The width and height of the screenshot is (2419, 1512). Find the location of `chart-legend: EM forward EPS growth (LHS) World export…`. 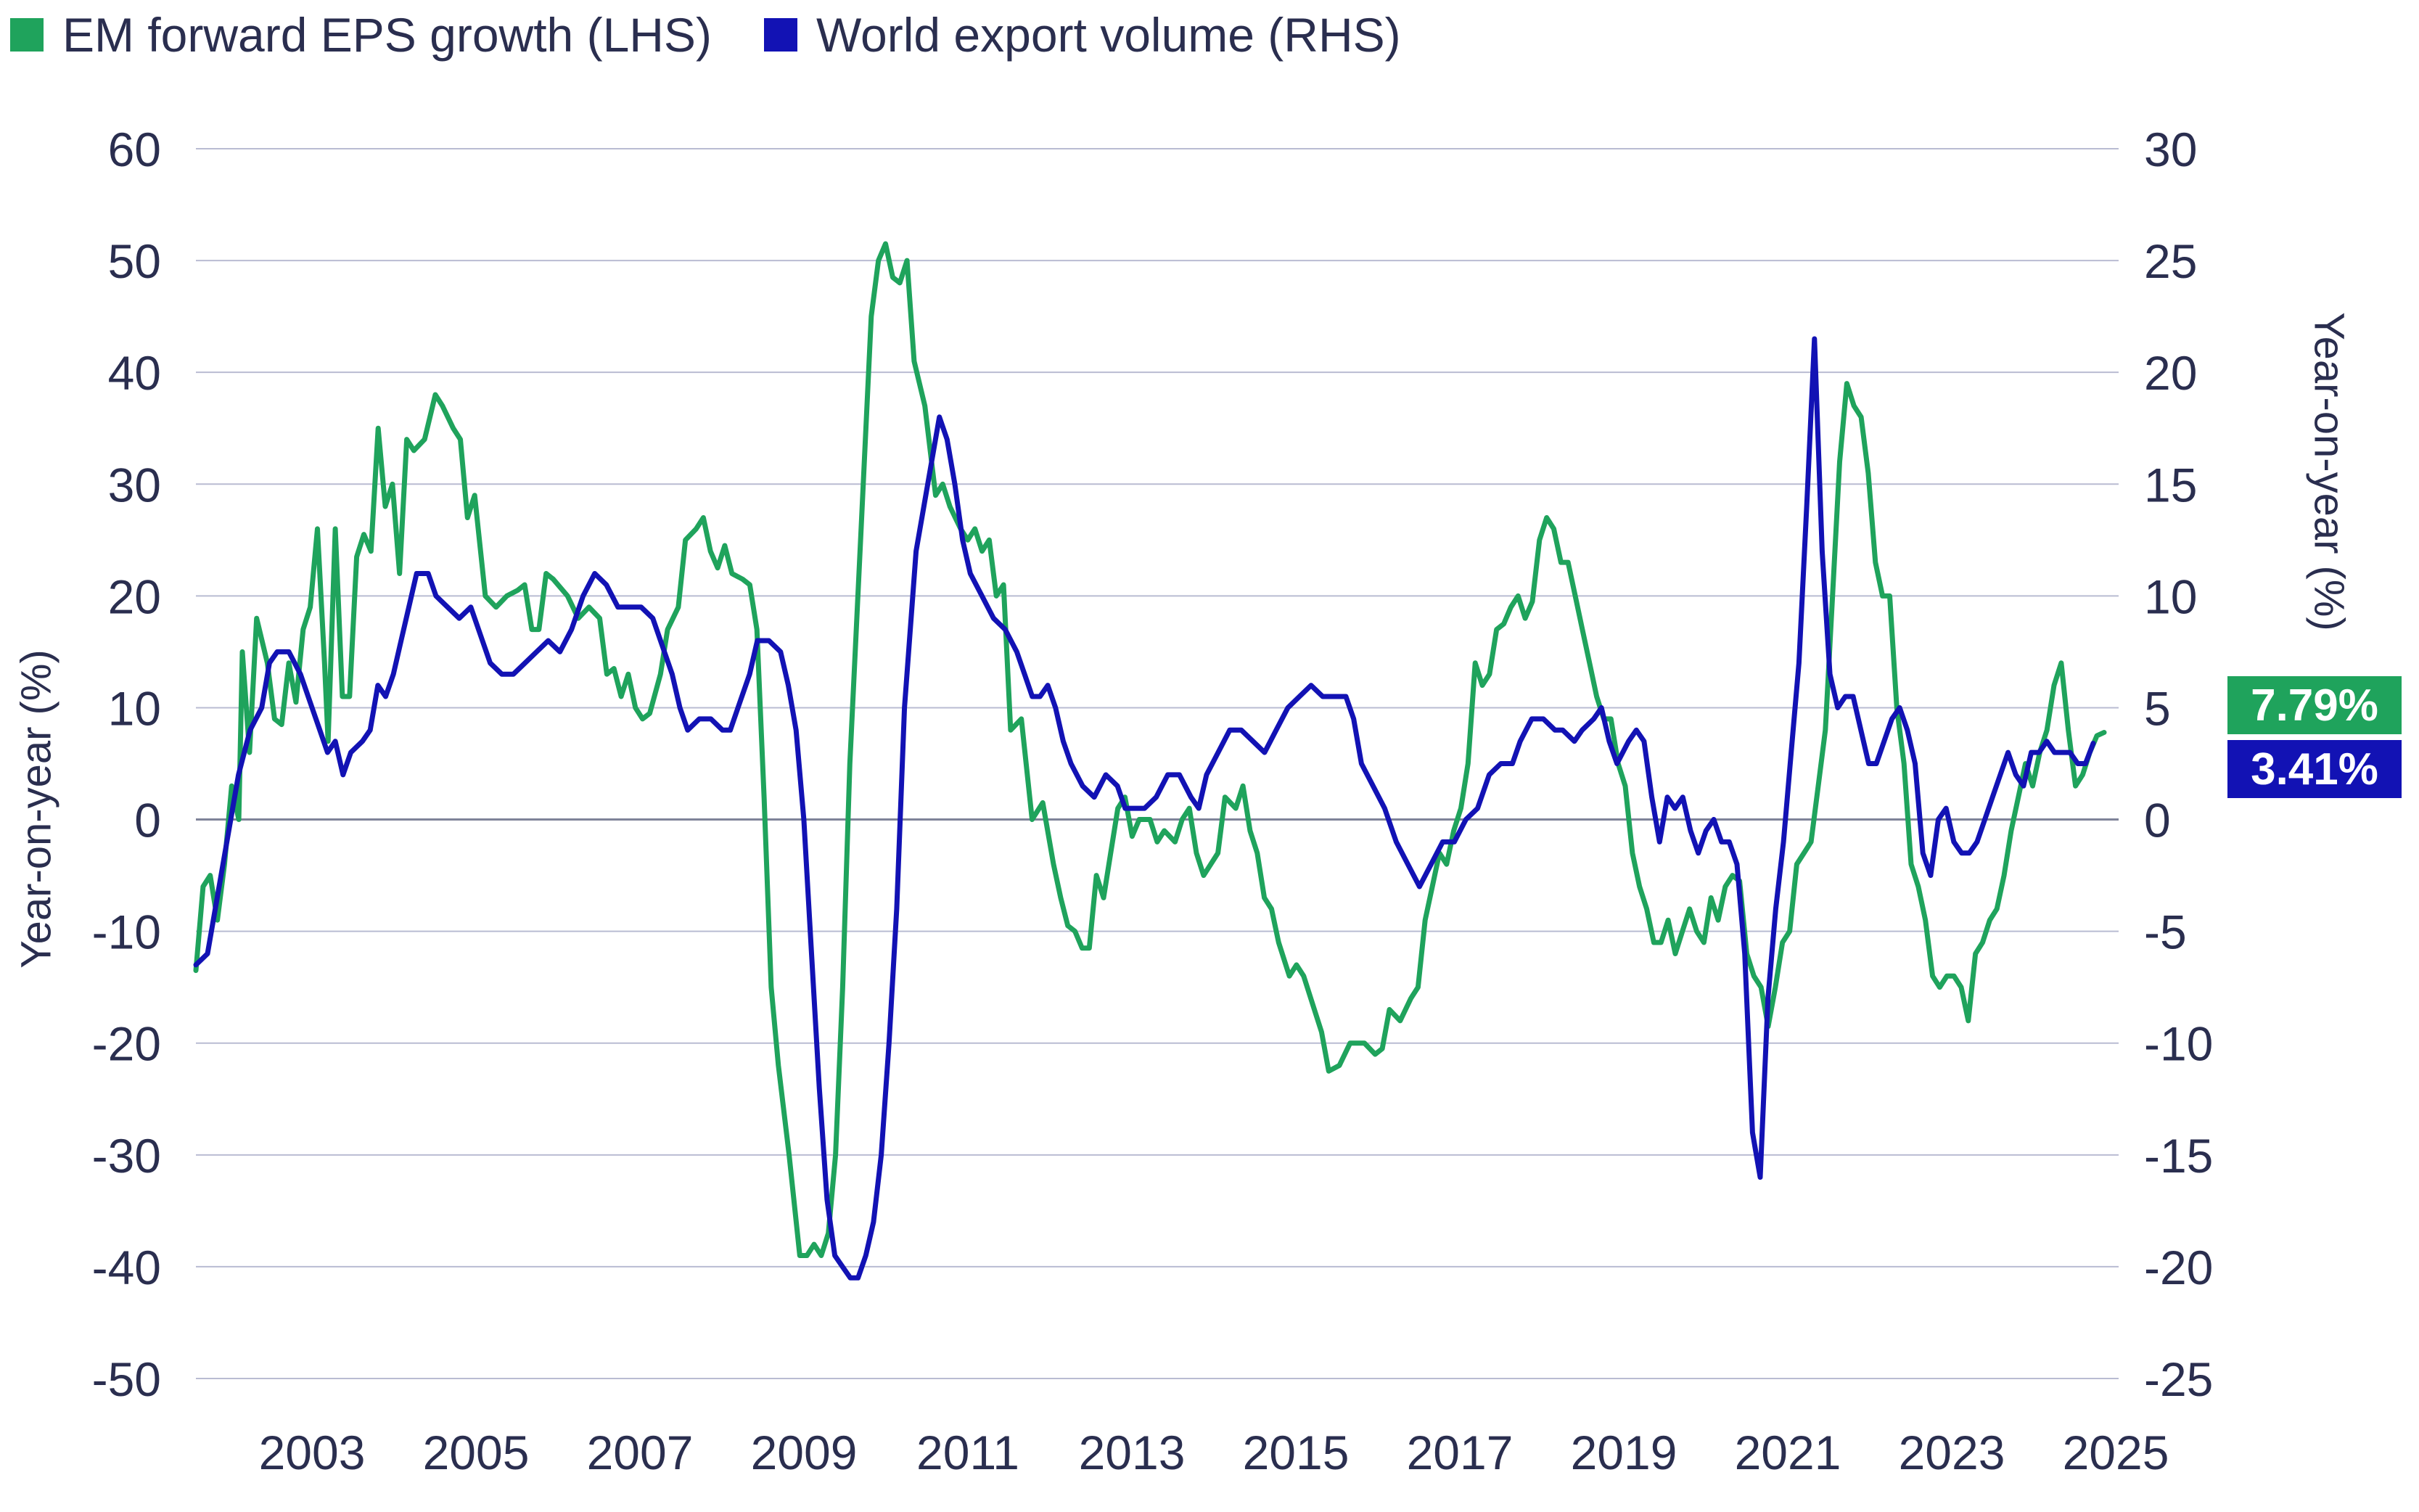

chart-legend: EM forward EPS growth (LHS) World export… is located at coordinates (731, 35).